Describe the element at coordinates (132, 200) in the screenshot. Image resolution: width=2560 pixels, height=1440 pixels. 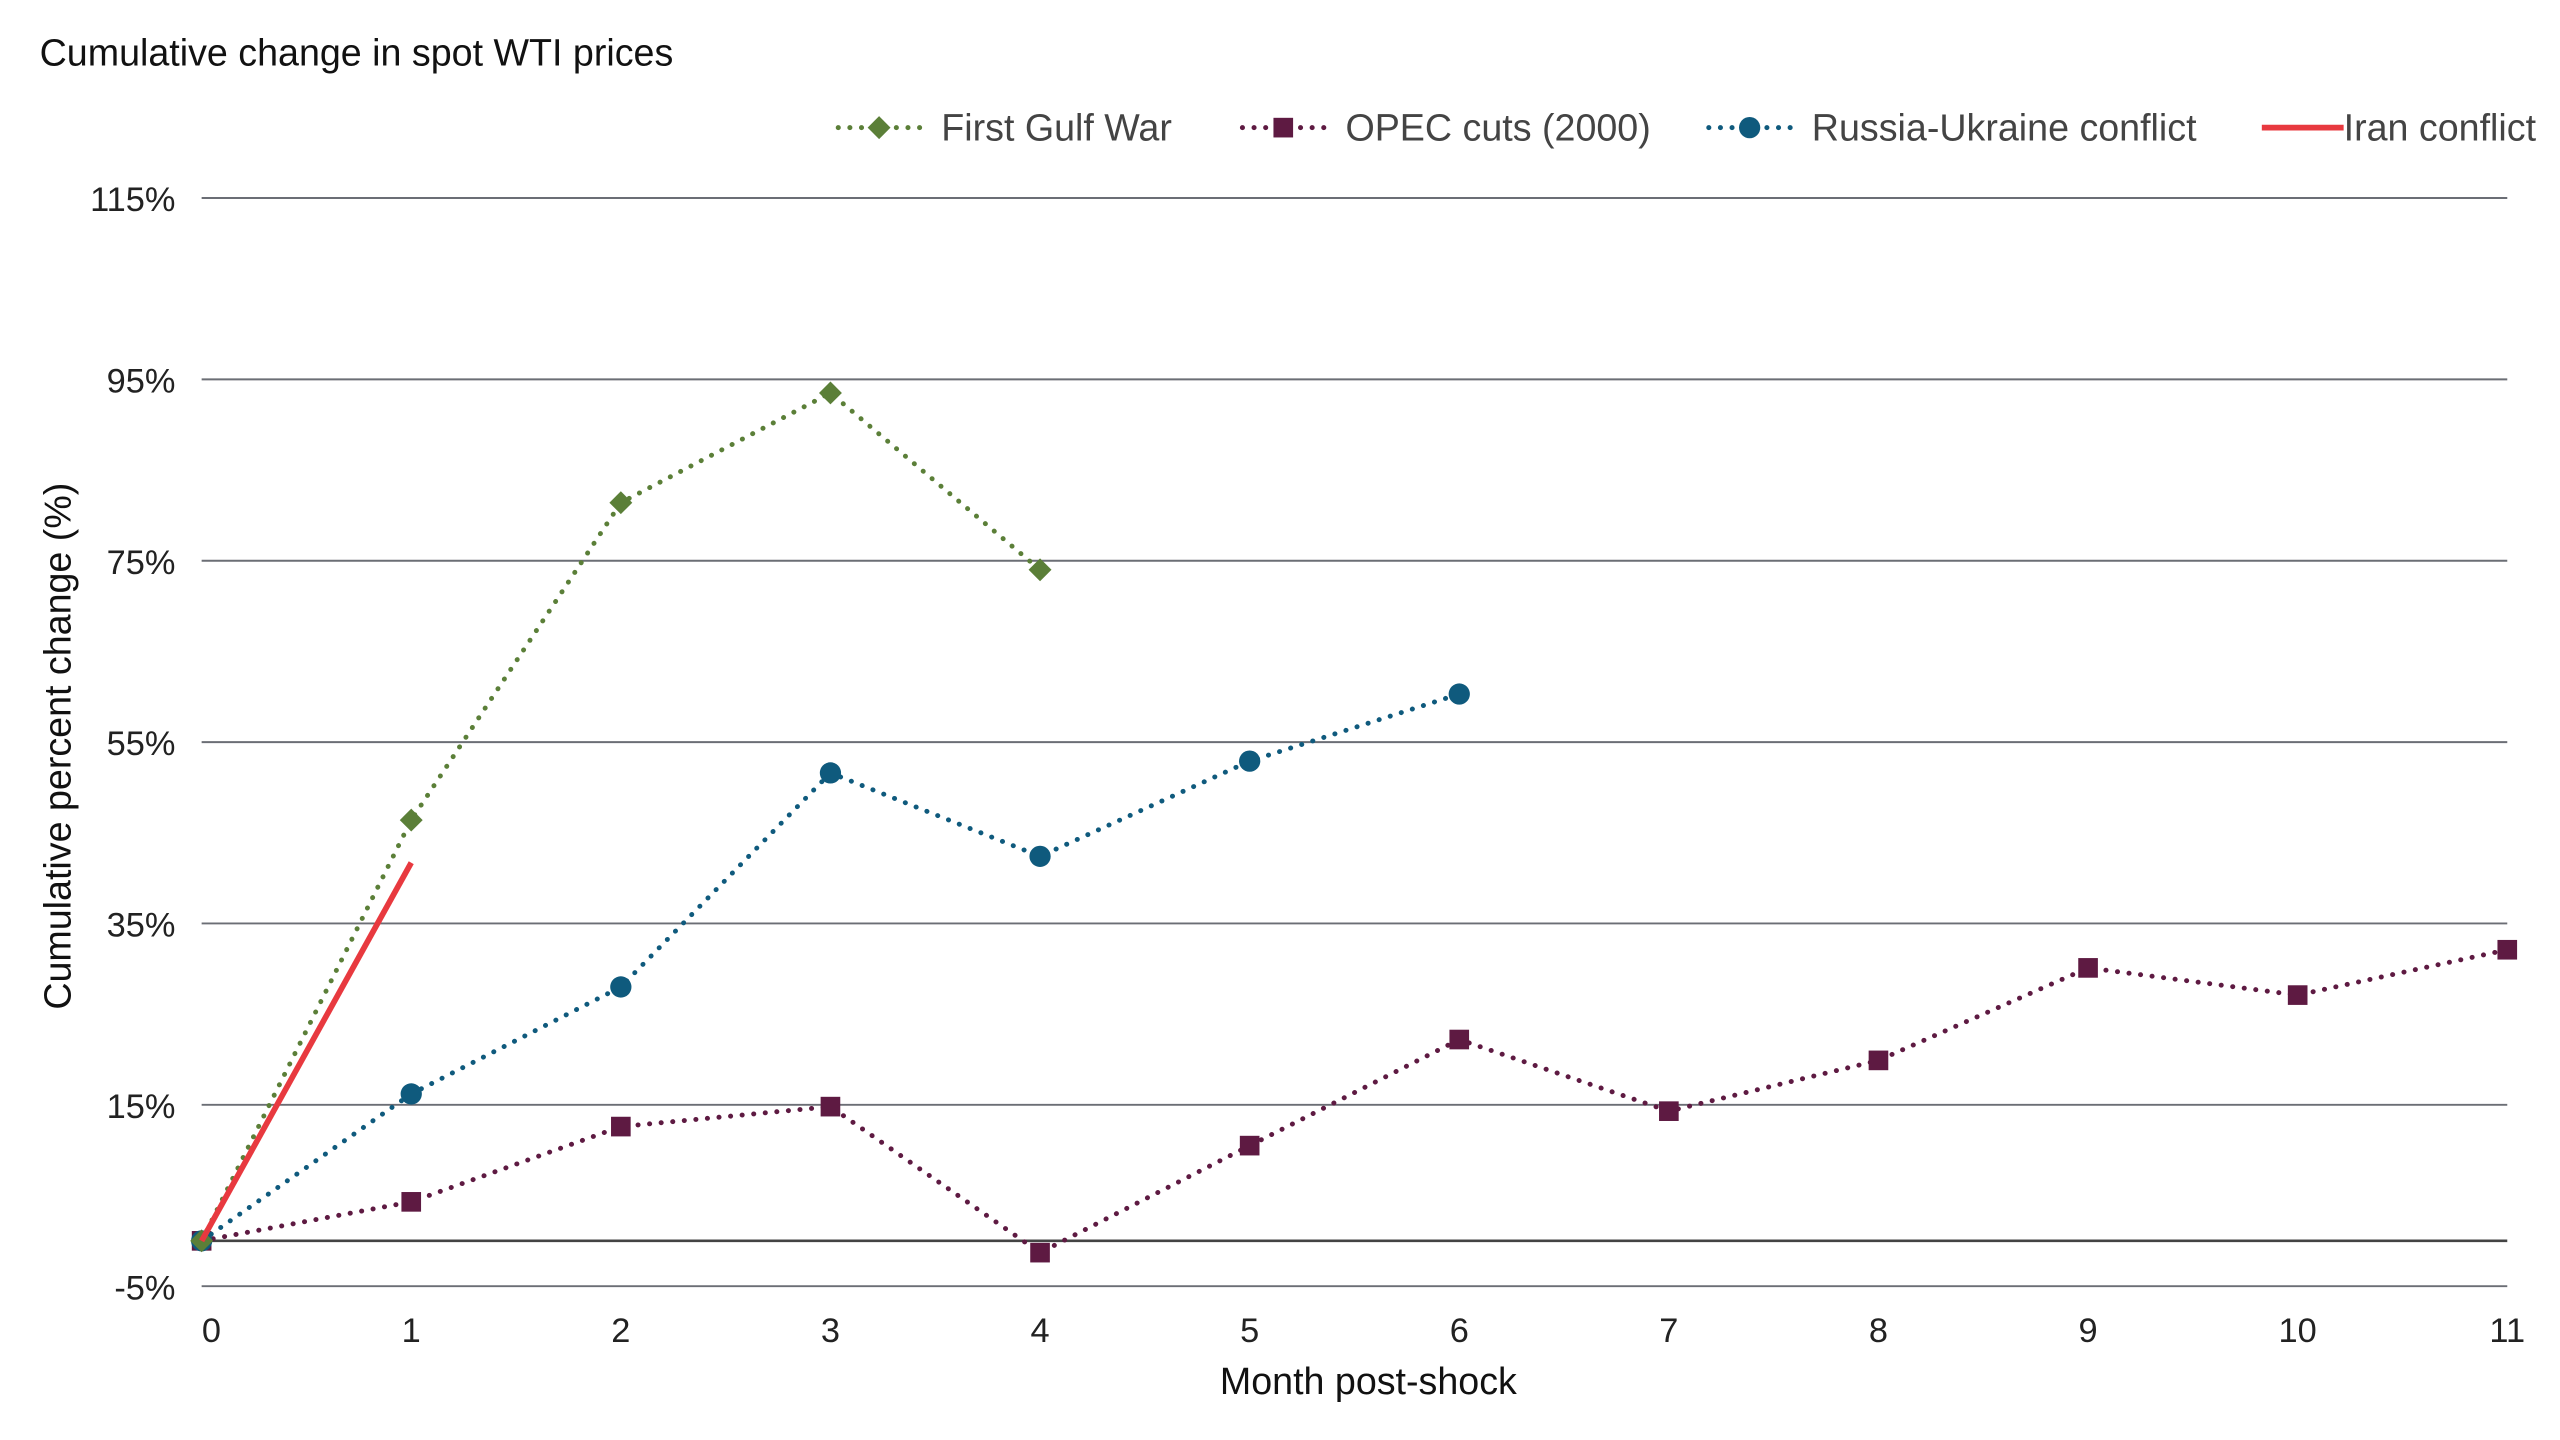
I see `y-tick-label: 115%` at that location.